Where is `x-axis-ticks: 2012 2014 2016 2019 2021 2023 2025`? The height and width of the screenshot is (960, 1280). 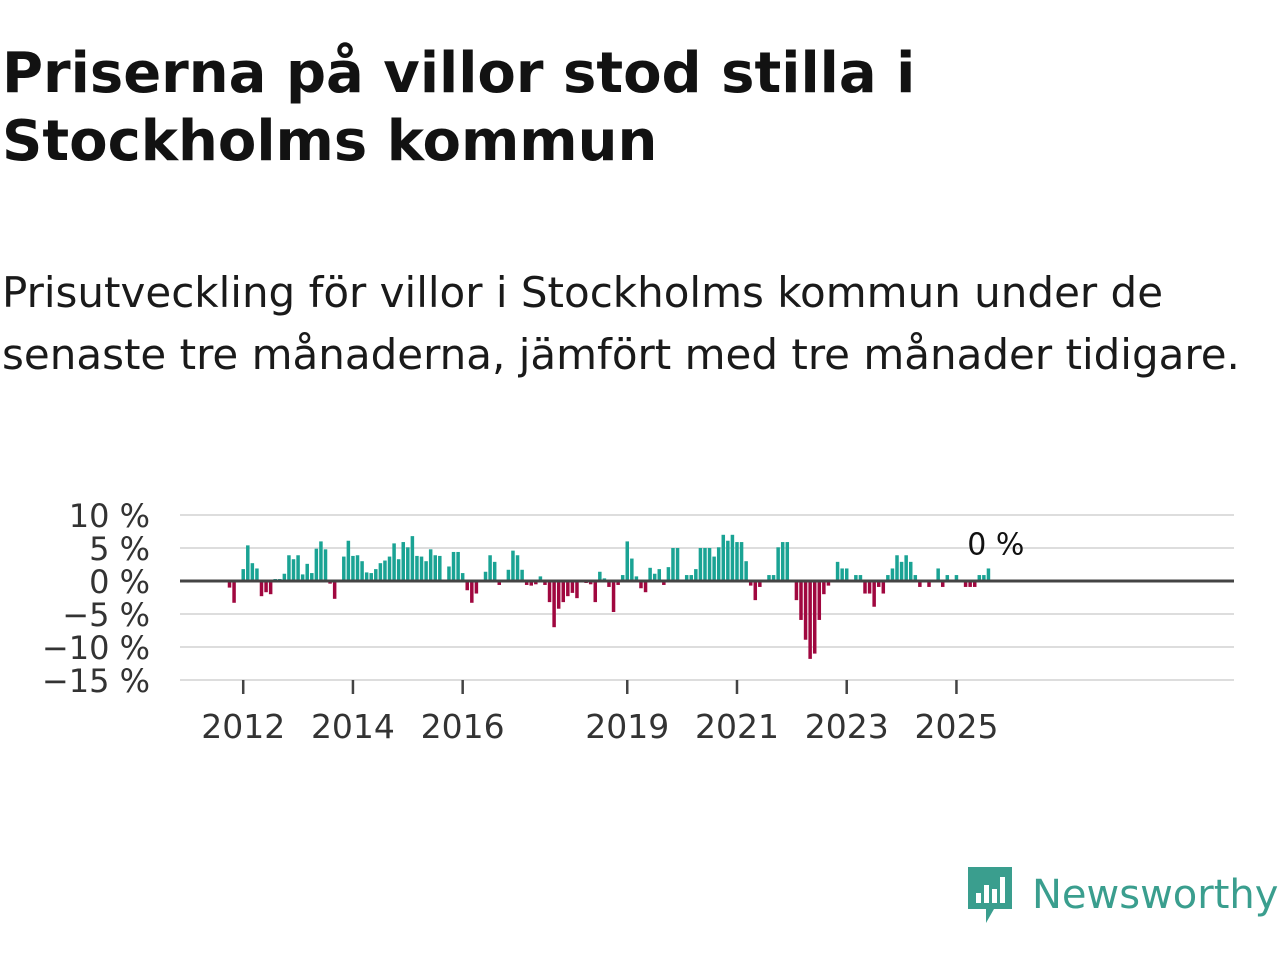
x-axis-ticks: 2012 2014 2016 2019 2021 2023 2025 is located at coordinates (599, 713).